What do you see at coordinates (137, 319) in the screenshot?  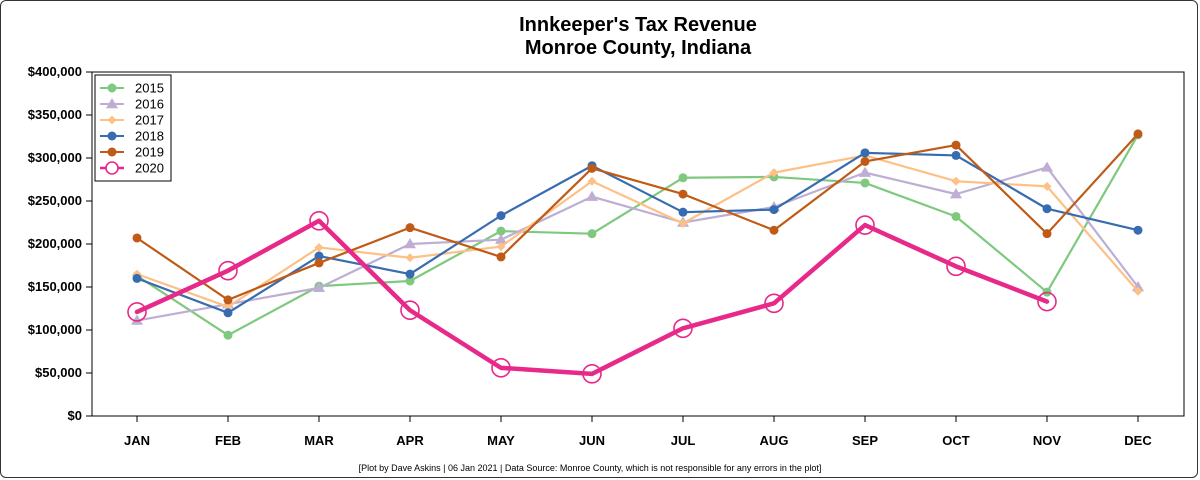 I see `data-point-2016-JAN` at bounding box center [137, 319].